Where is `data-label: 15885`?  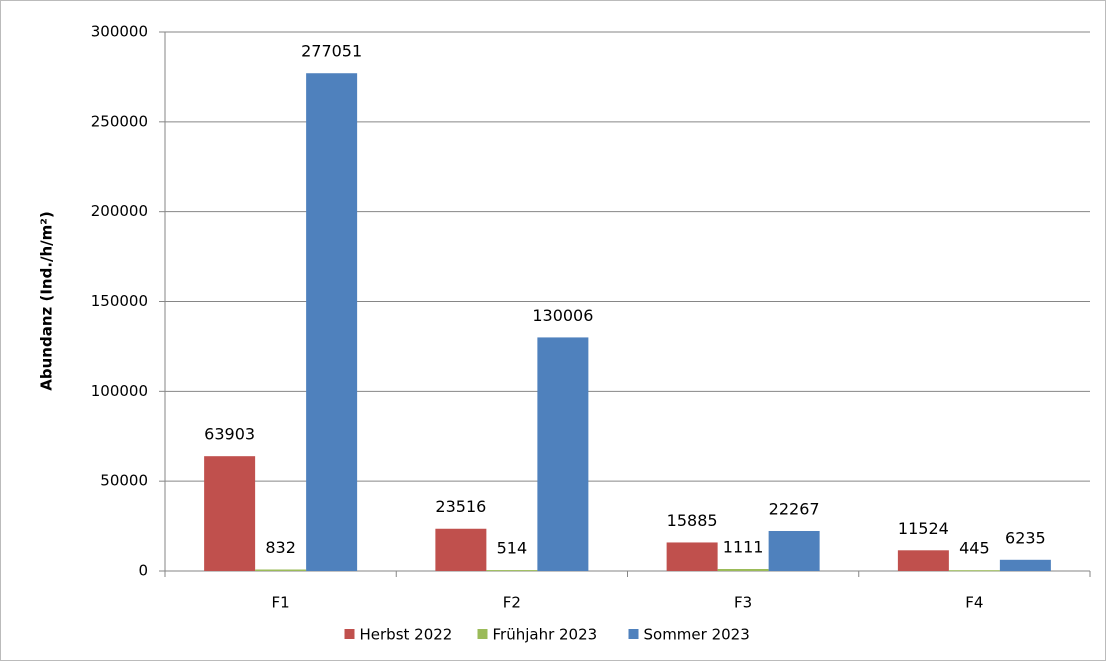
data-label: 15885 is located at coordinates (692, 520).